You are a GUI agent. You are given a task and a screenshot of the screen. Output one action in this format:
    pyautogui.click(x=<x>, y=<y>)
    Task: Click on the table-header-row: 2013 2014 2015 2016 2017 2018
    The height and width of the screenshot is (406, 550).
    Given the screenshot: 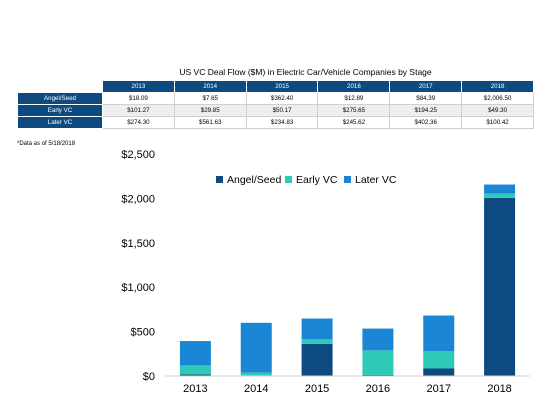 What is the action you would take?
    pyautogui.click(x=275, y=86)
    